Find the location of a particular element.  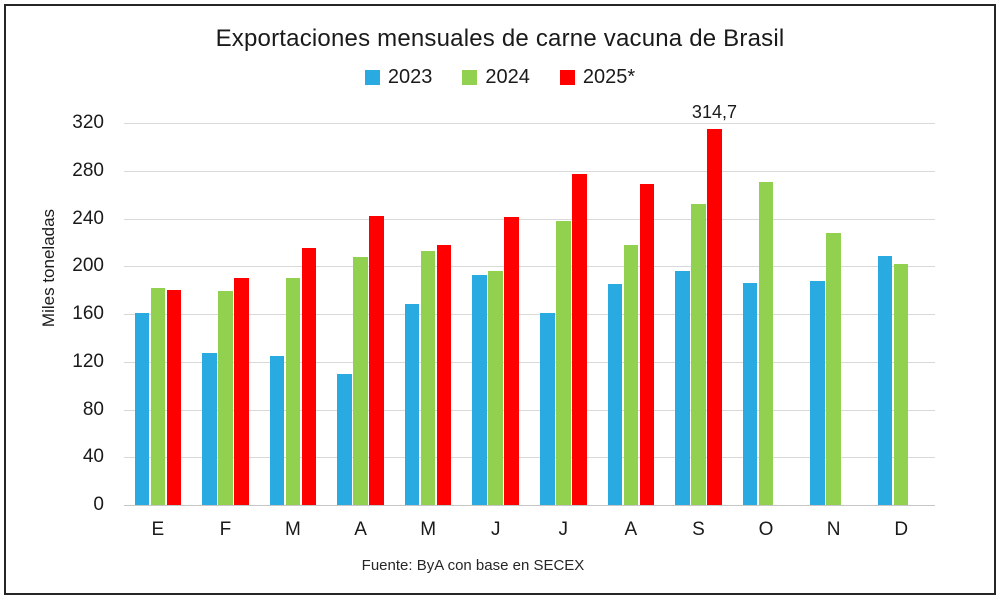

x-axis-label: O is located at coordinates (766, 529).